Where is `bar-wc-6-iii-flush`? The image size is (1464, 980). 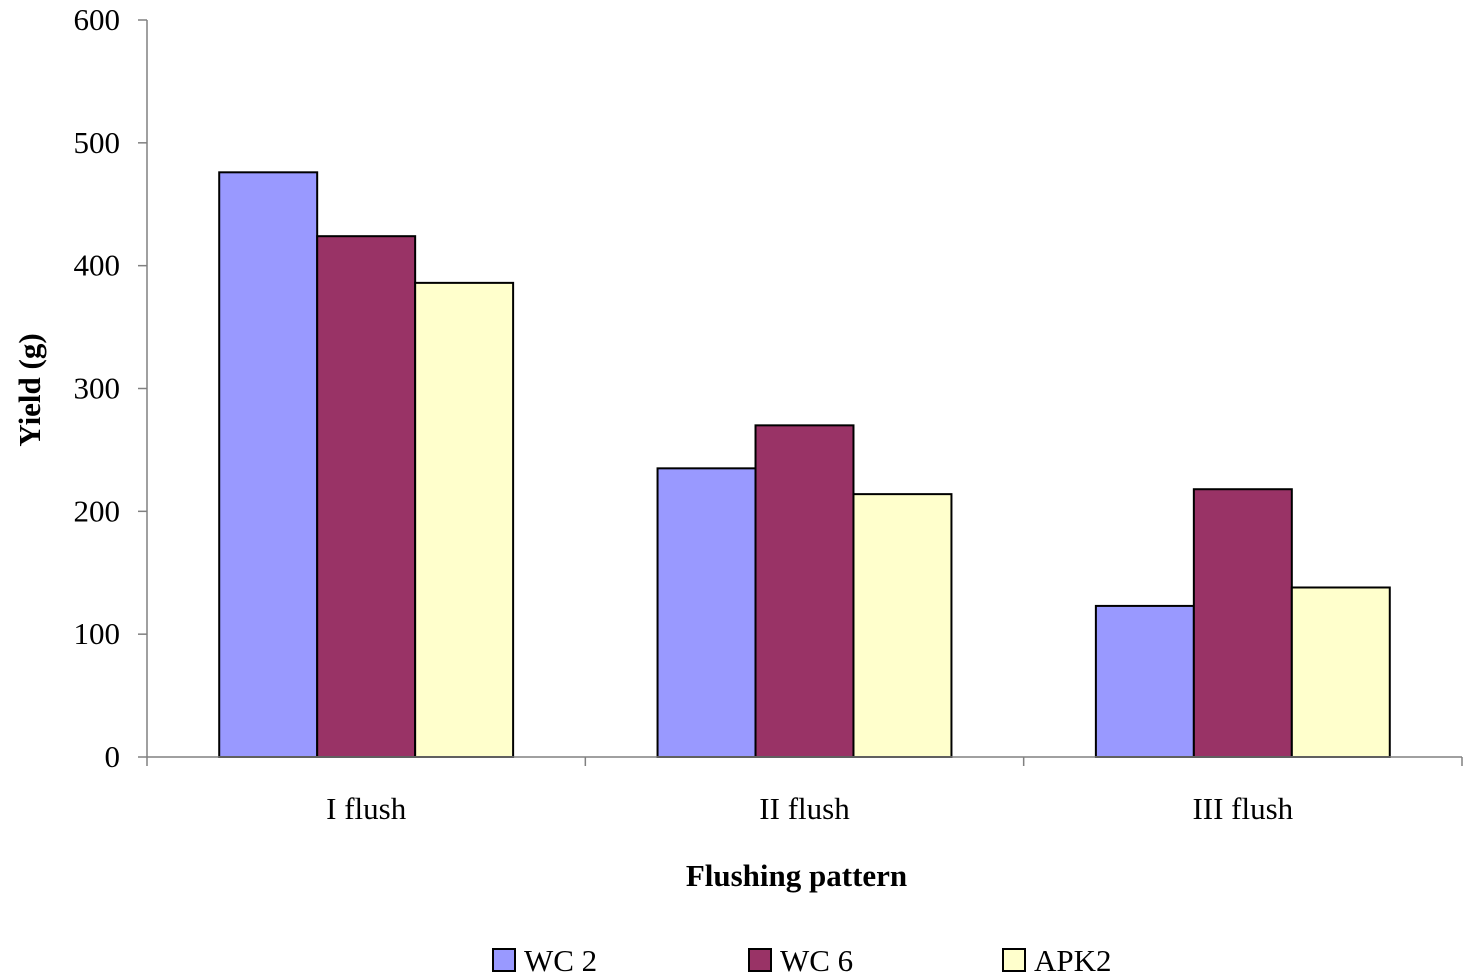
bar-wc-6-iii-flush is located at coordinates (1242, 623).